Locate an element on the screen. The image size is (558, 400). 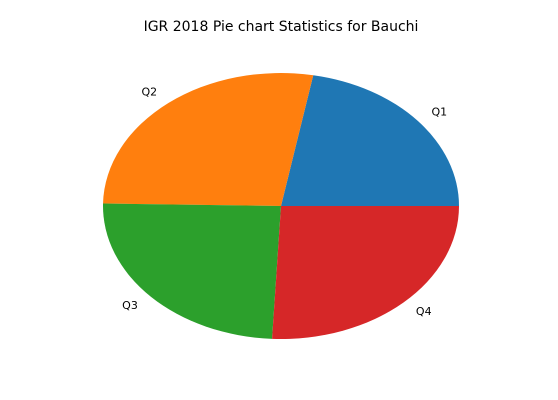
slice-label-q3: Q3 is located at coordinates (130, 305).